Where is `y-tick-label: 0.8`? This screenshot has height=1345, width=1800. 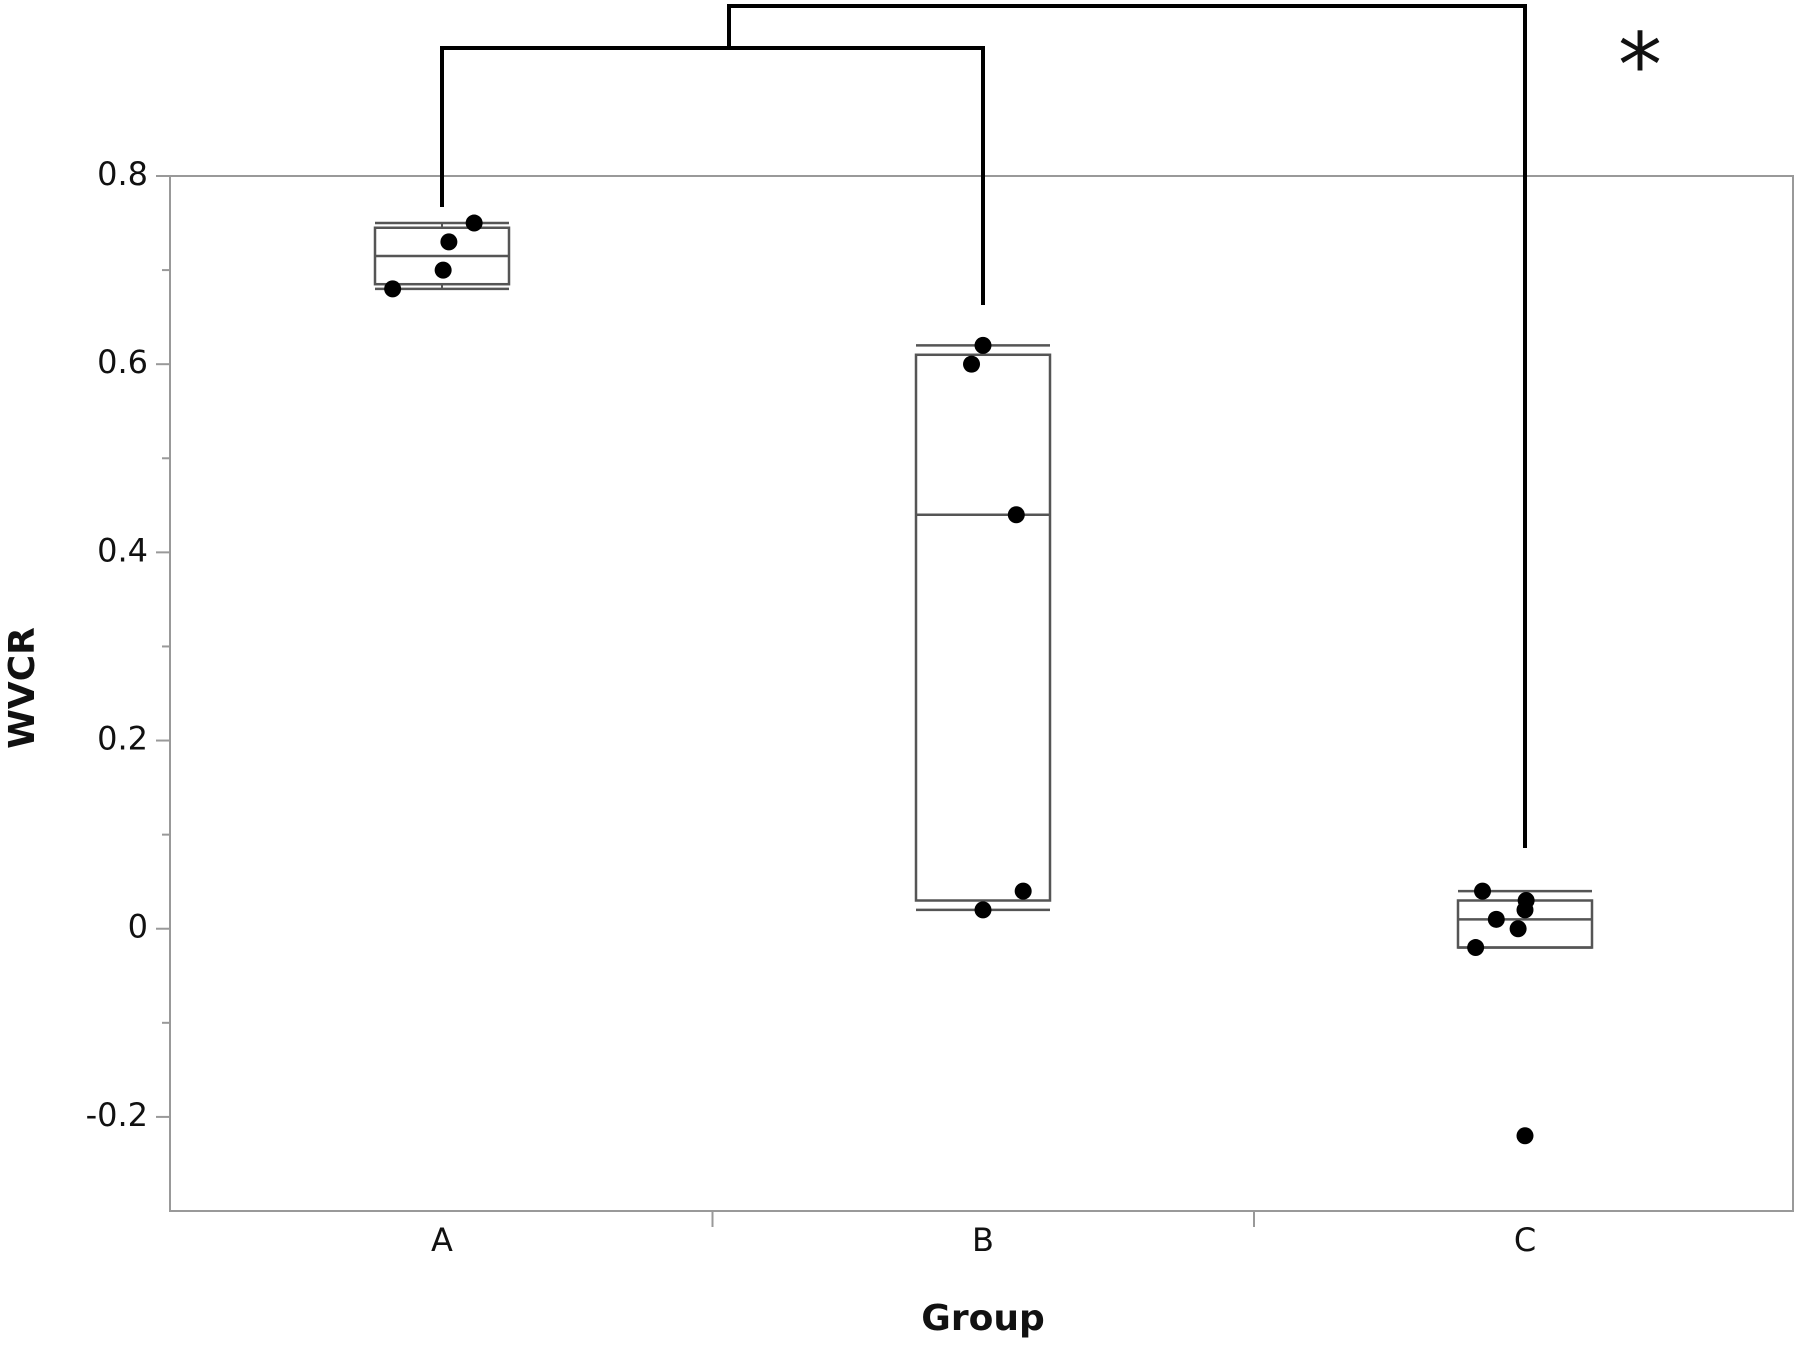 y-tick-label: 0.8 is located at coordinates (122, 174).